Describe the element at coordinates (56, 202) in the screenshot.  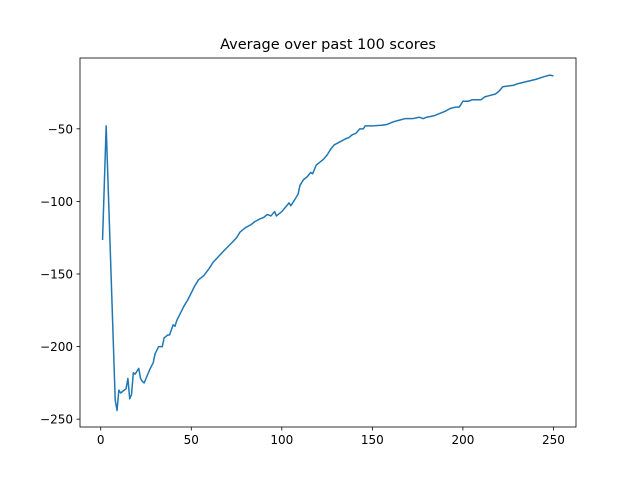
I see `y-tick-label: −100` at that location.